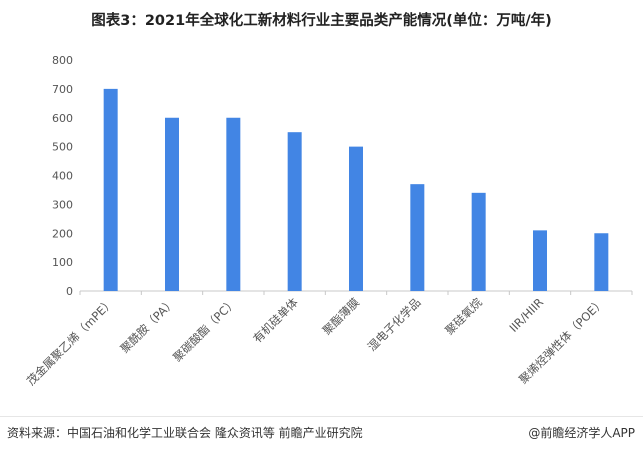 The image size is (643, 453). Describe the element at coordinates (69, 291) in the screenshot. I see `y-tick-label: 0` at that location.